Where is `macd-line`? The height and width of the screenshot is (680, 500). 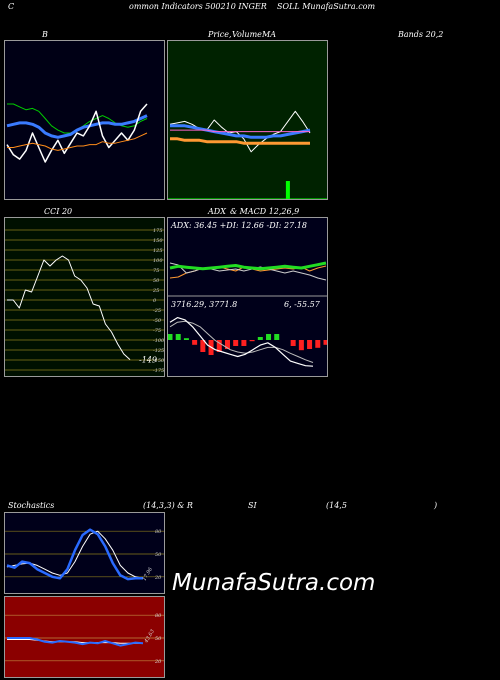 macd-line is located at coordinates (241, 341).